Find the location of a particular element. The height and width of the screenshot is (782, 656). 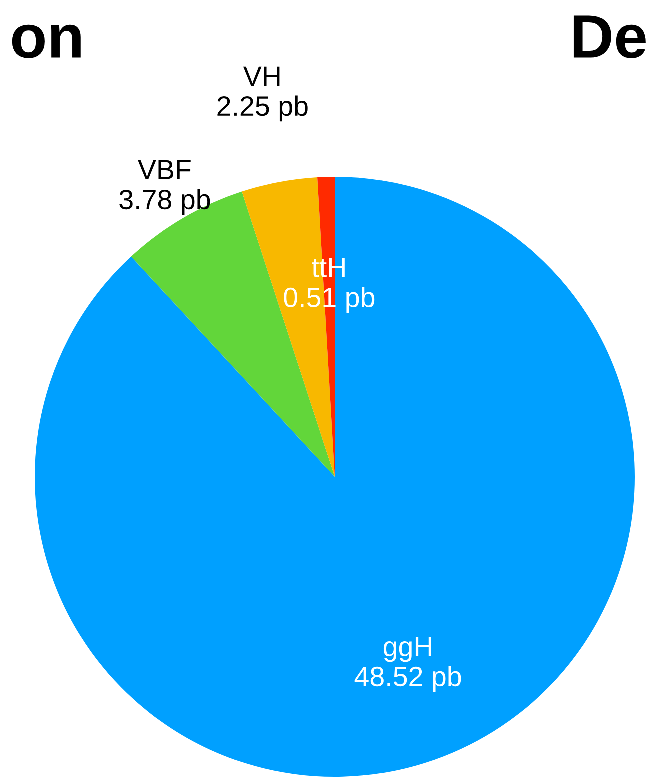

data-label: 48.52 pb is located at coordinates (408, 679).